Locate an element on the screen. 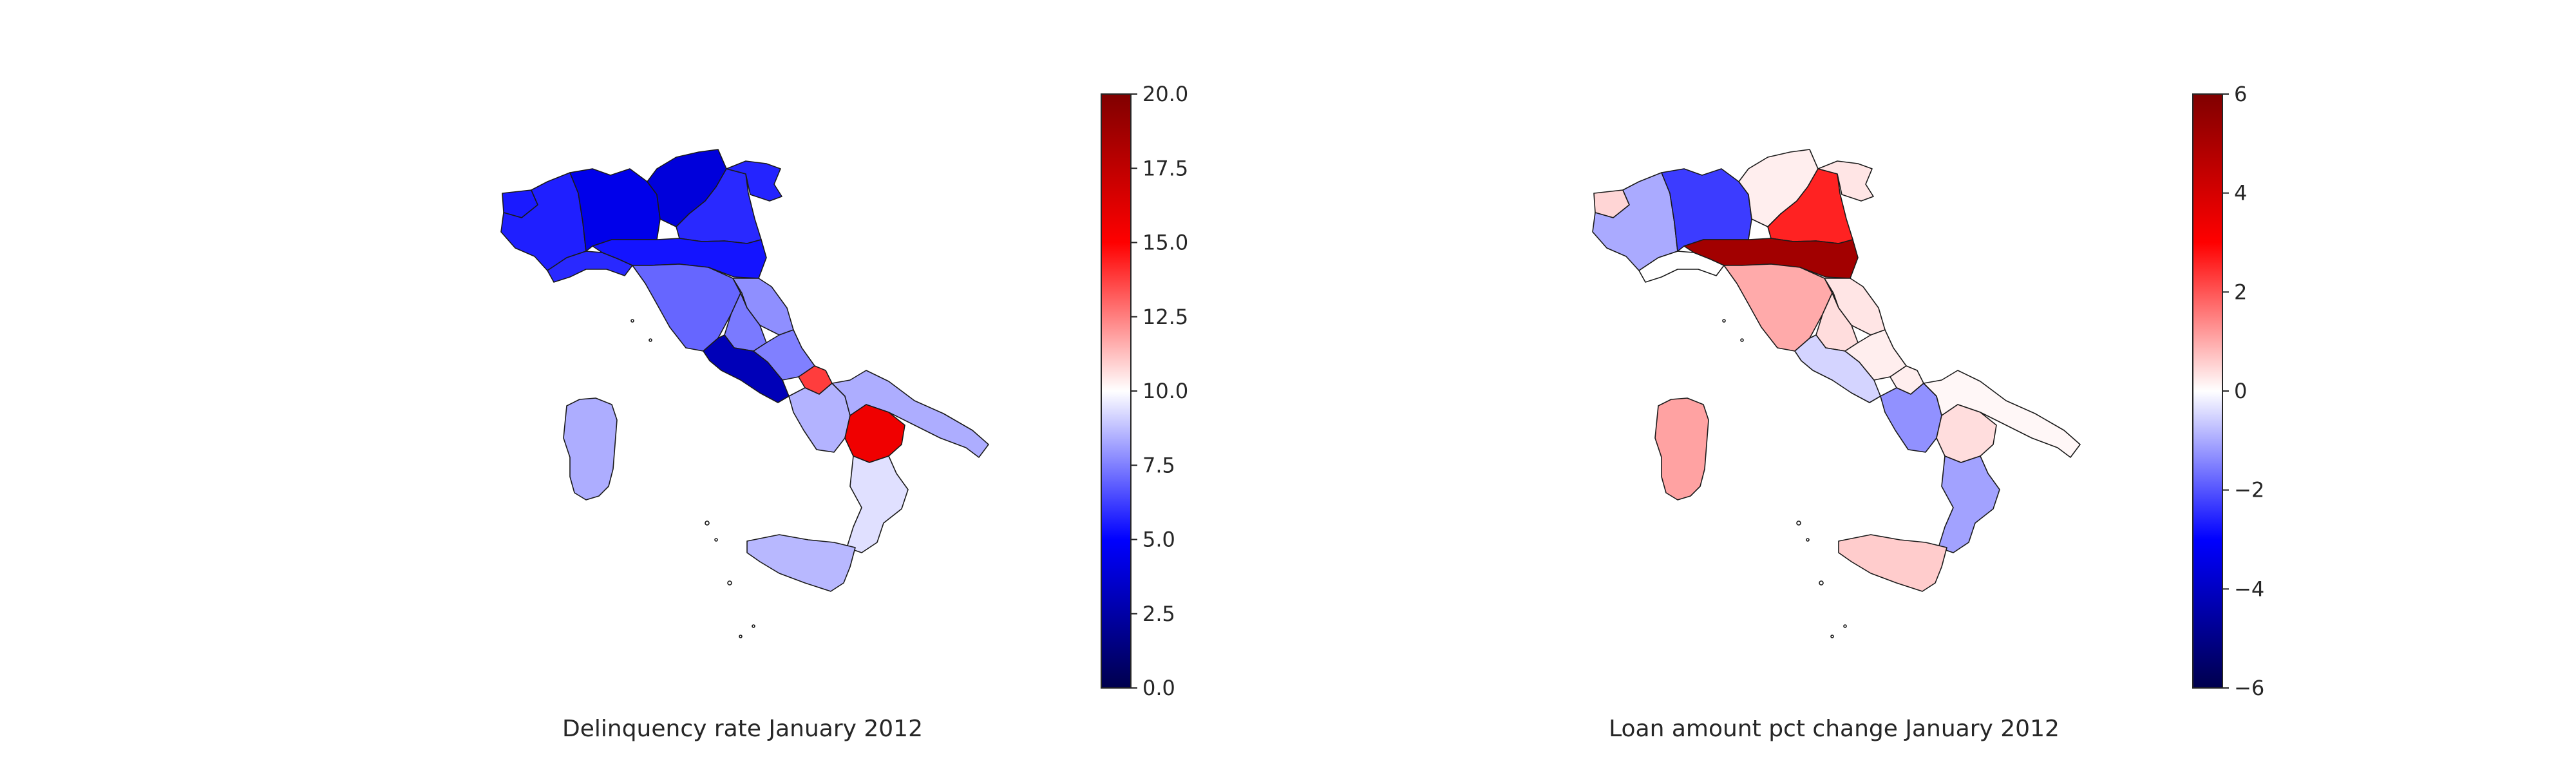 This screenshot has width=2576, height=773. colorbar-tick-label: 20.0 is located at coordinates (1165, 94).